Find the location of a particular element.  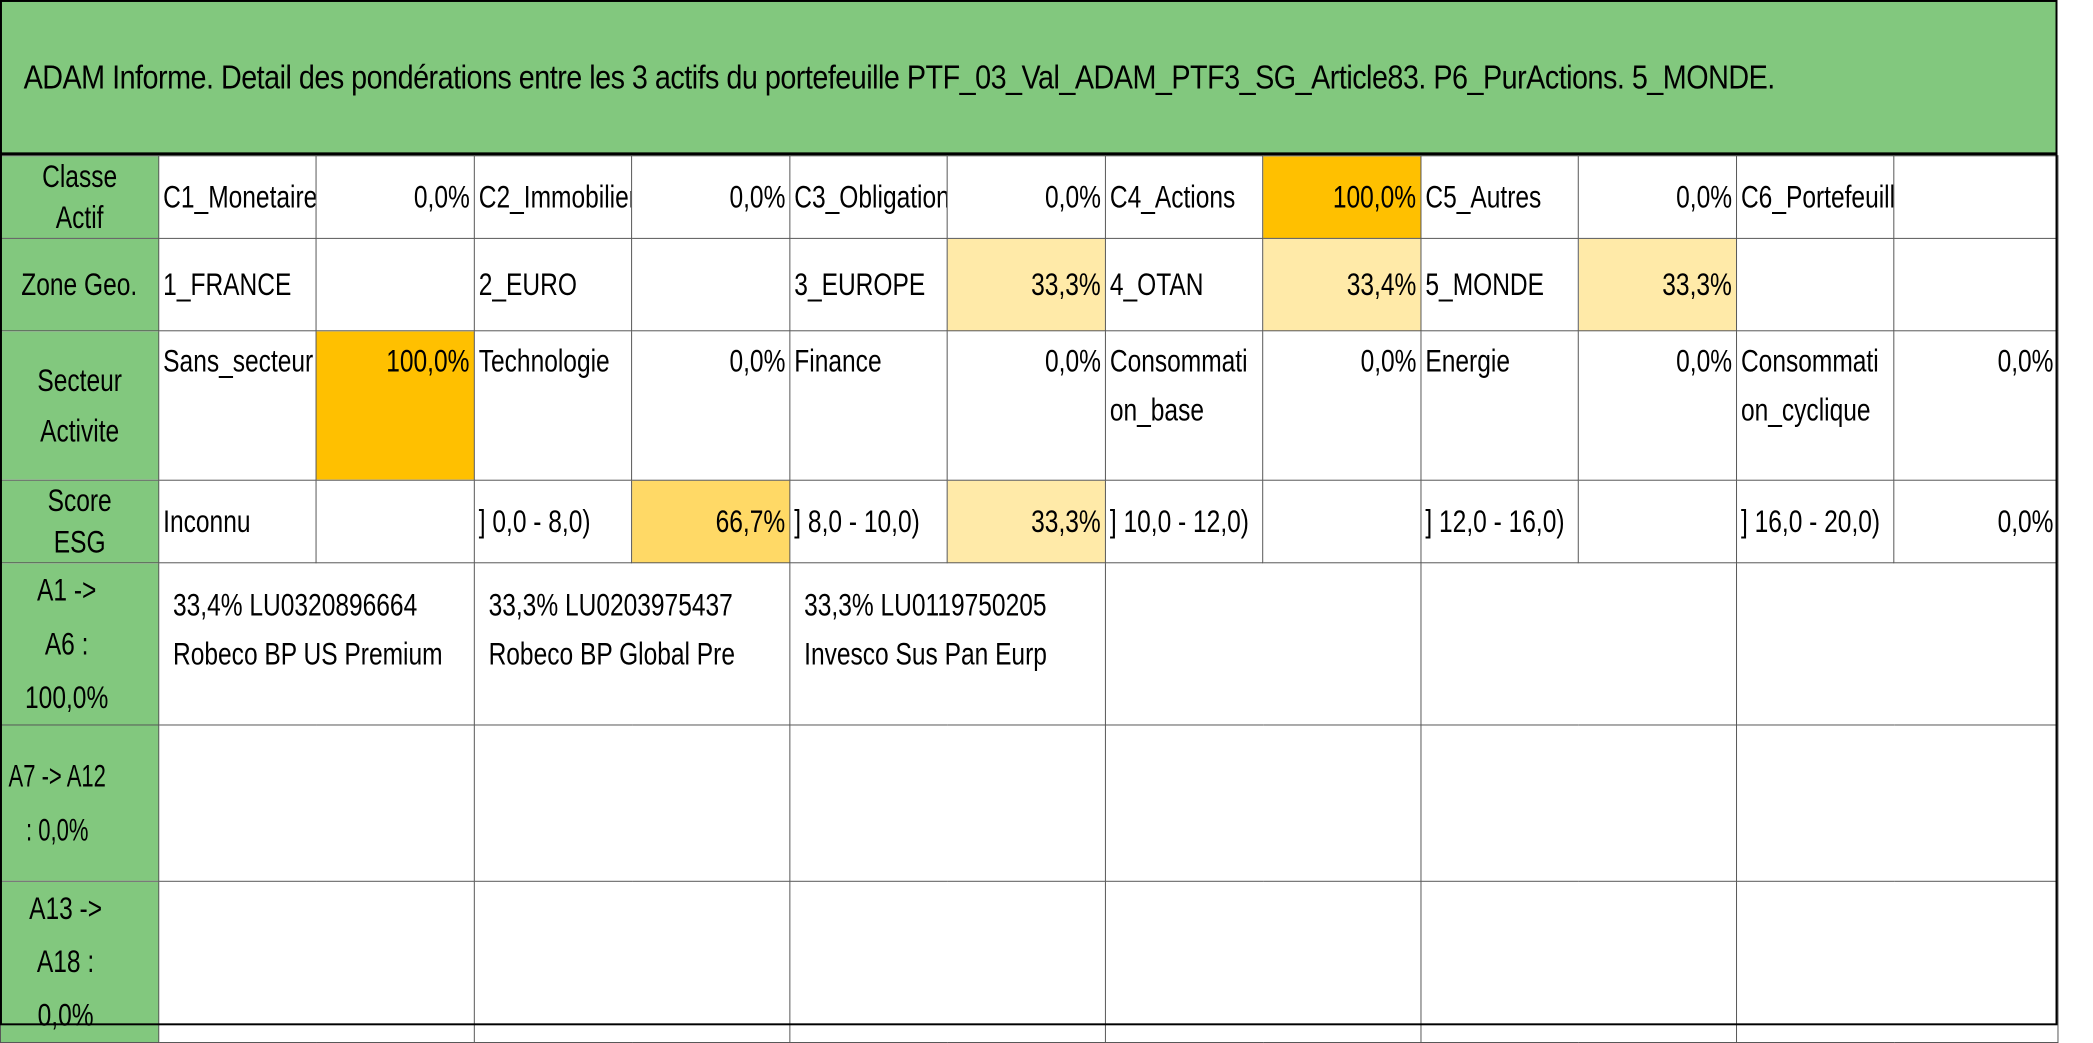

cell-label: 5_MONDE is located at coordinates (1499, 285).